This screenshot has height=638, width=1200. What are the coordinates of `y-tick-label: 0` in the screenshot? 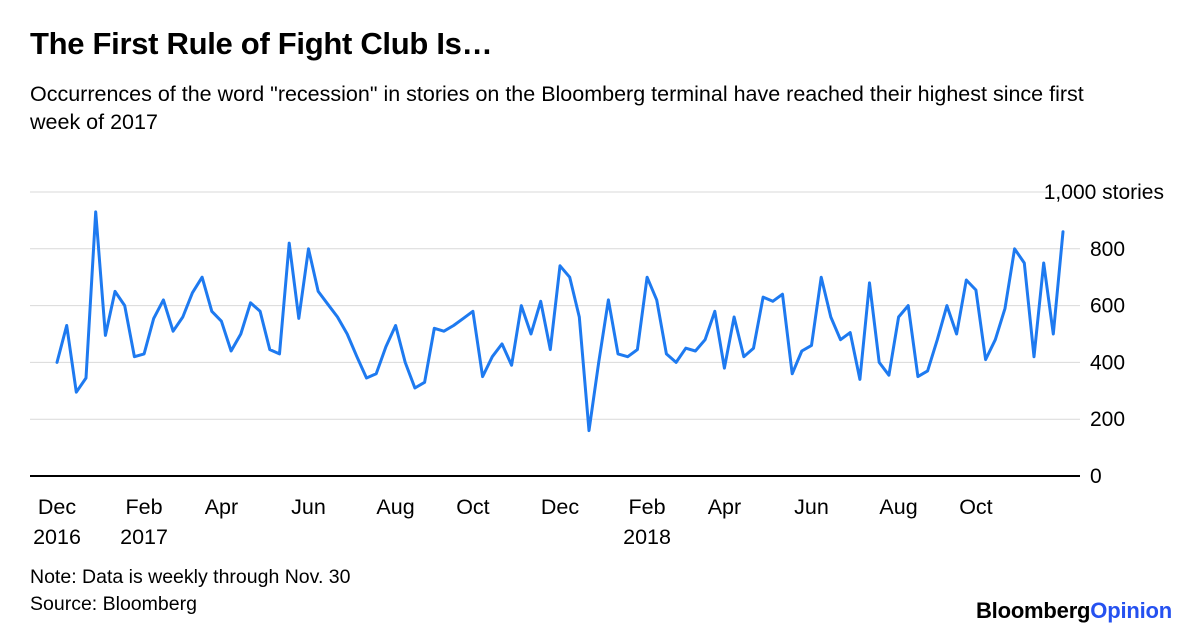 It's located at (1096, 476).